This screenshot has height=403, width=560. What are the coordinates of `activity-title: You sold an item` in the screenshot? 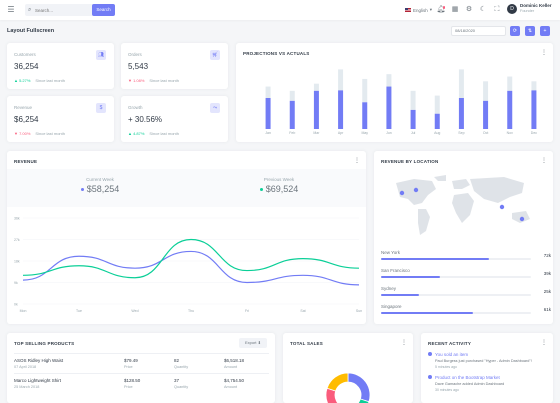 It's located at (452, 354).